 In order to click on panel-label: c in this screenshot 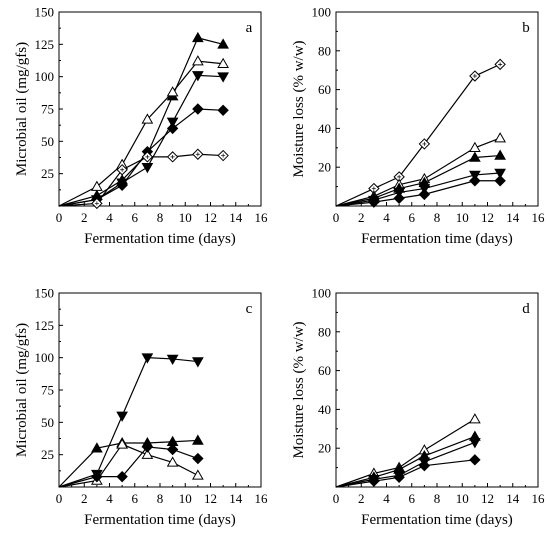, I will do `click(249, 309)`.